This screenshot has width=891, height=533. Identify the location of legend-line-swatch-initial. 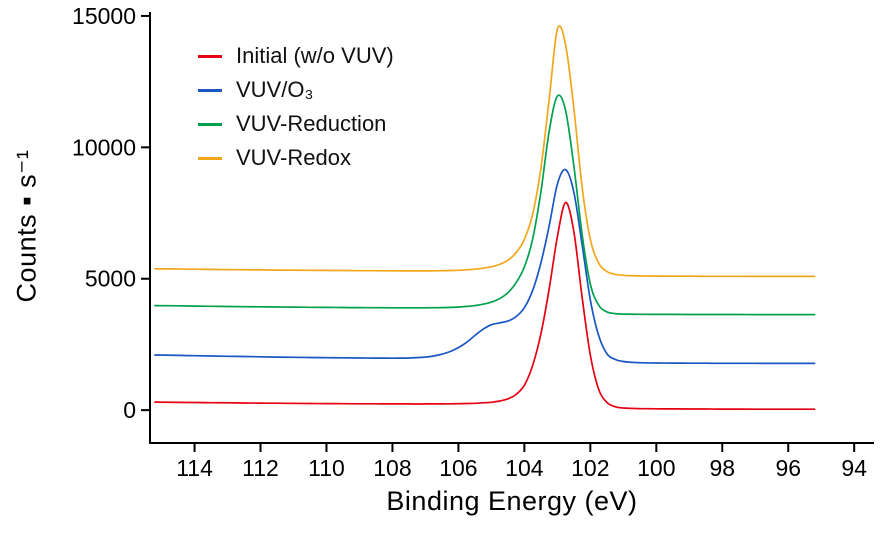
(210, 56).